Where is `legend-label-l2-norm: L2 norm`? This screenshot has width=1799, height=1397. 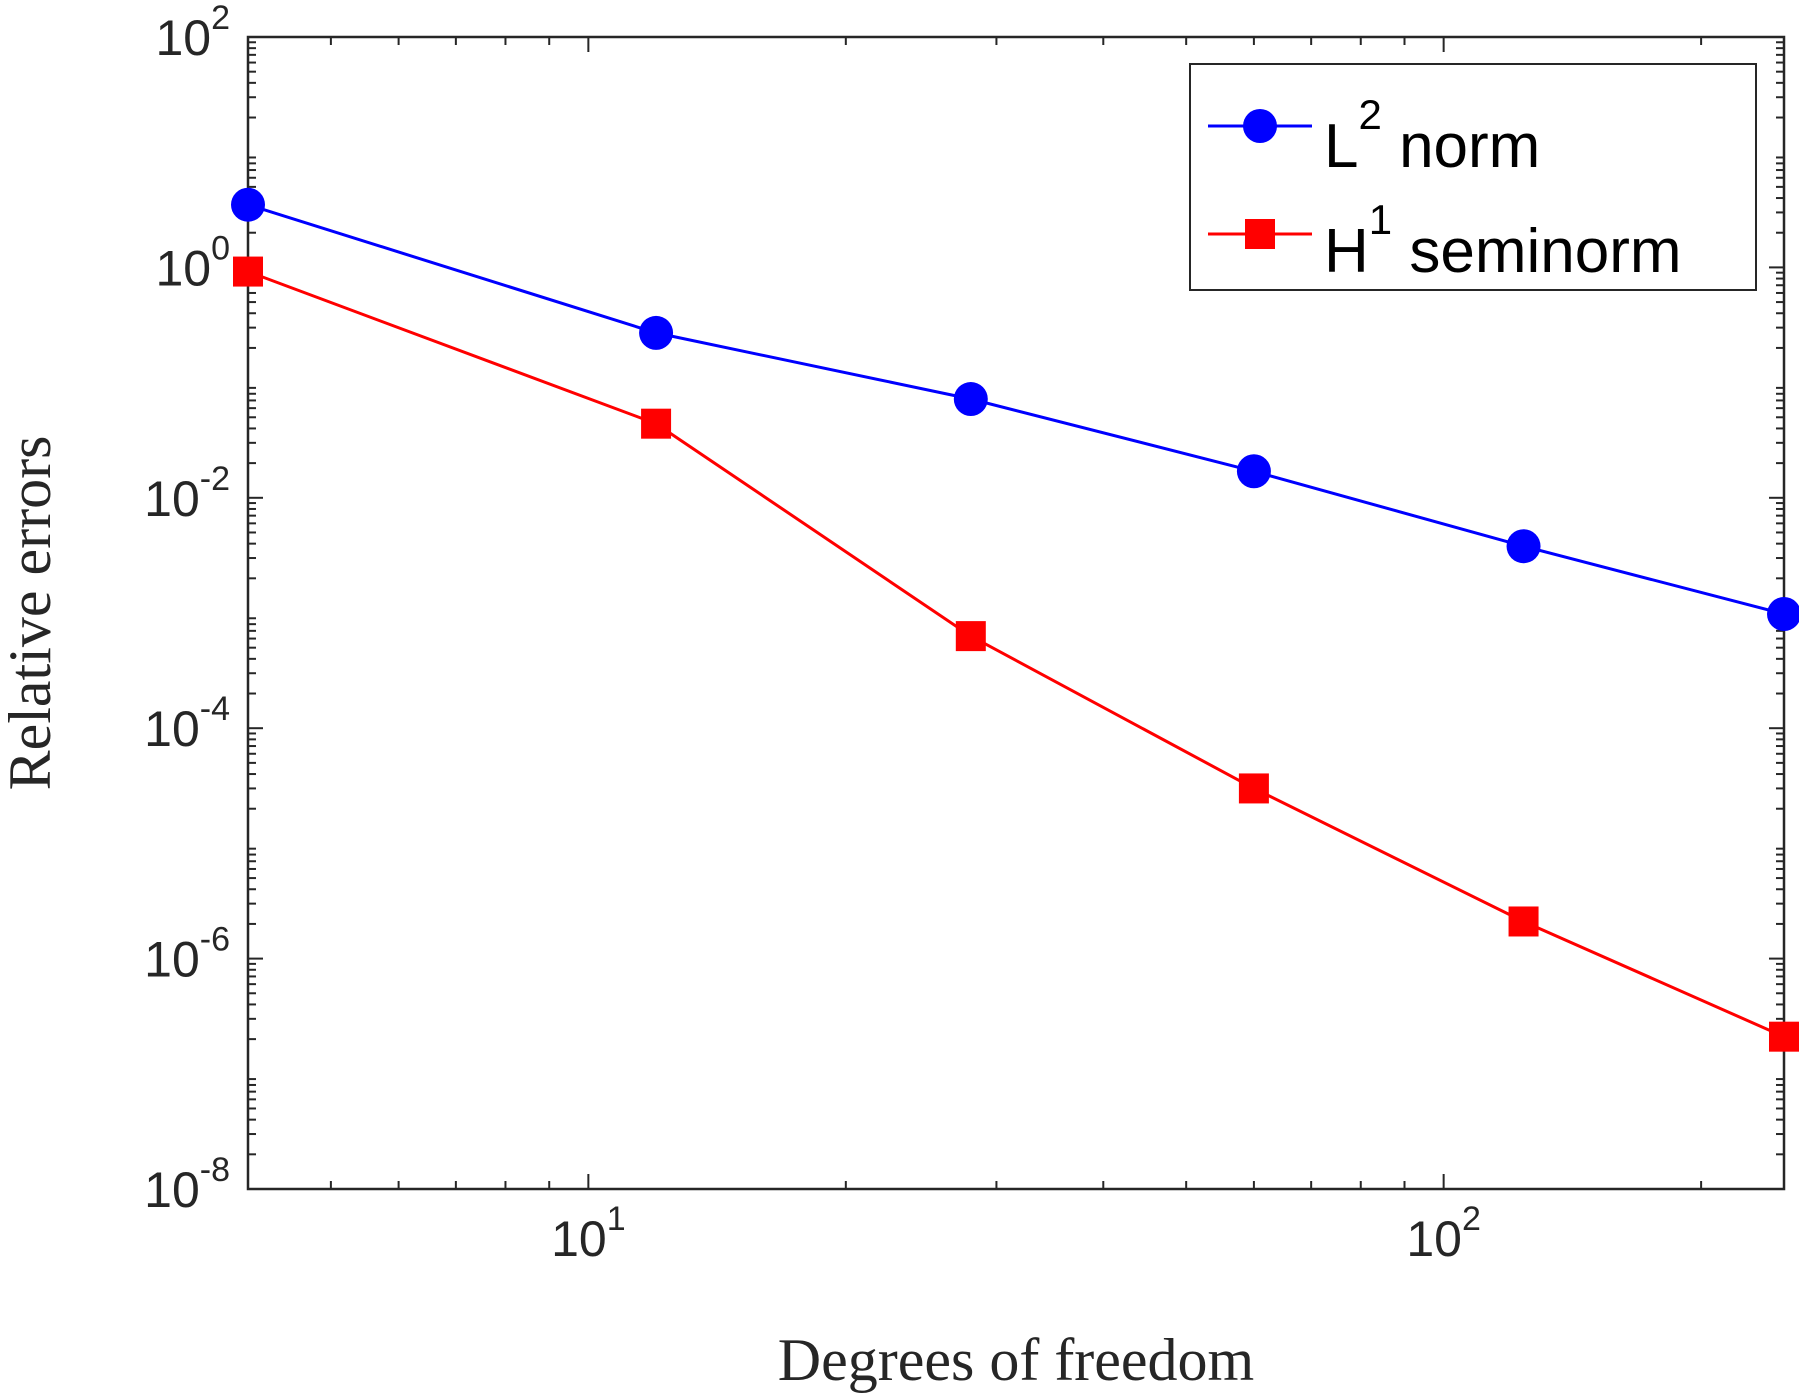 legend-label-l2-norm: L2 norm is located at coordinates (1432, 136).